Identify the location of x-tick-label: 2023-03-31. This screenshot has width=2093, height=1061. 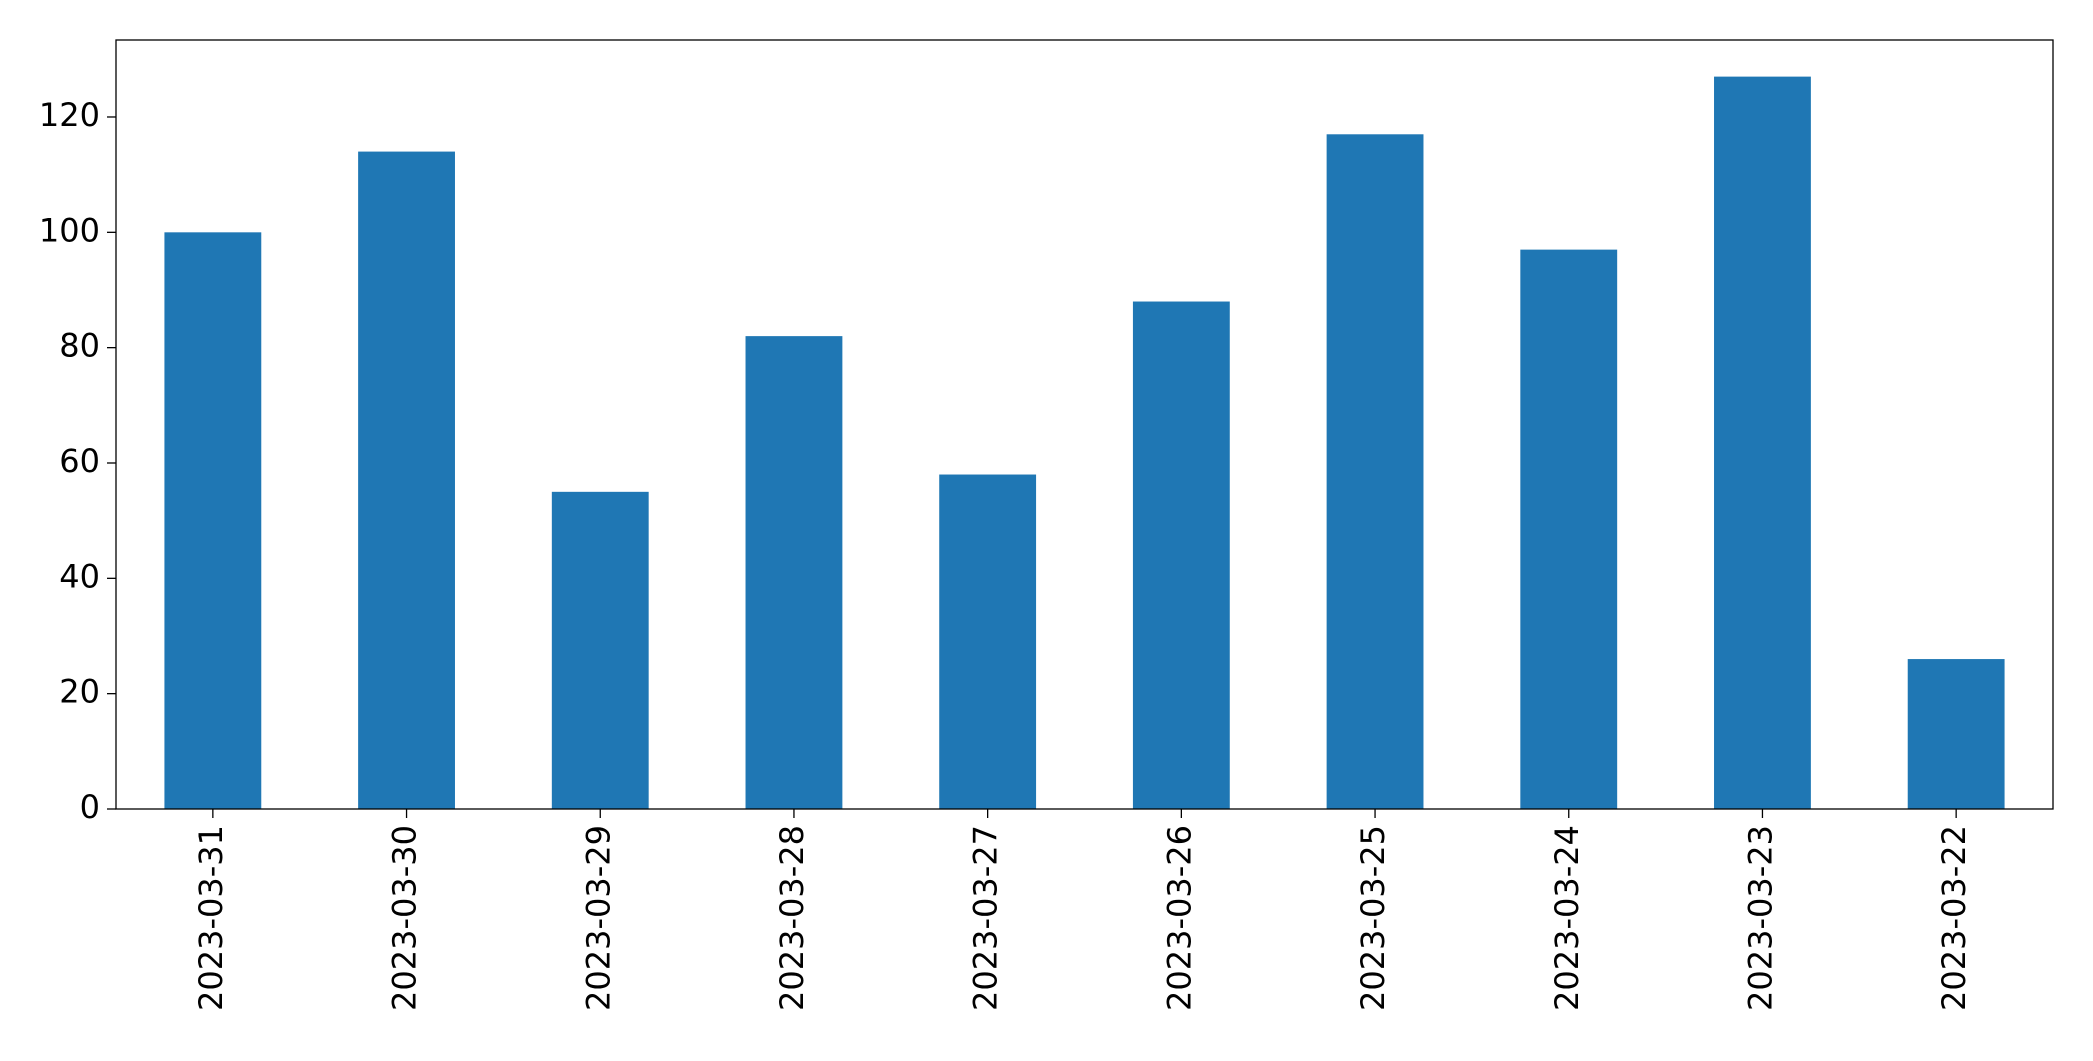
(211, 918).